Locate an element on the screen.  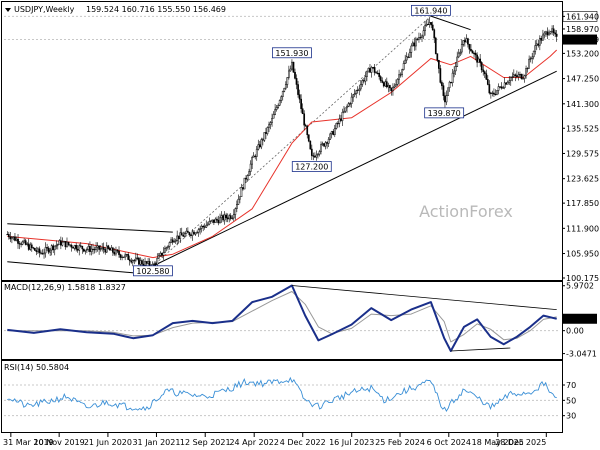
y-tick-label: 141.300 is located at coordinates (582, 104).